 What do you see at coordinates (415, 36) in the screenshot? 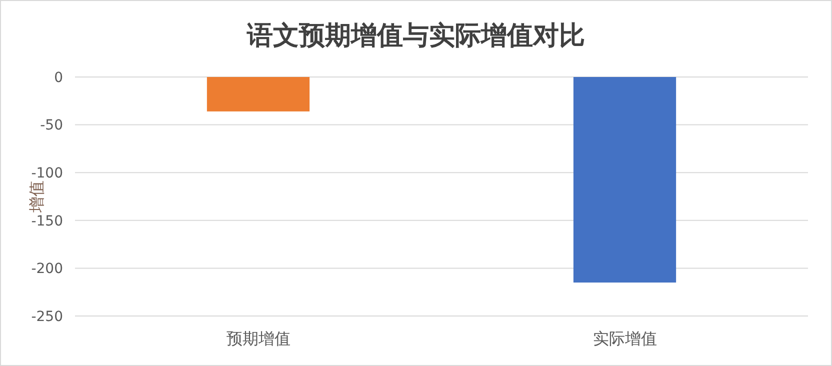
I see `chart-title: 语文预期增值与实际增值对比` at bounding box center [415, 36].